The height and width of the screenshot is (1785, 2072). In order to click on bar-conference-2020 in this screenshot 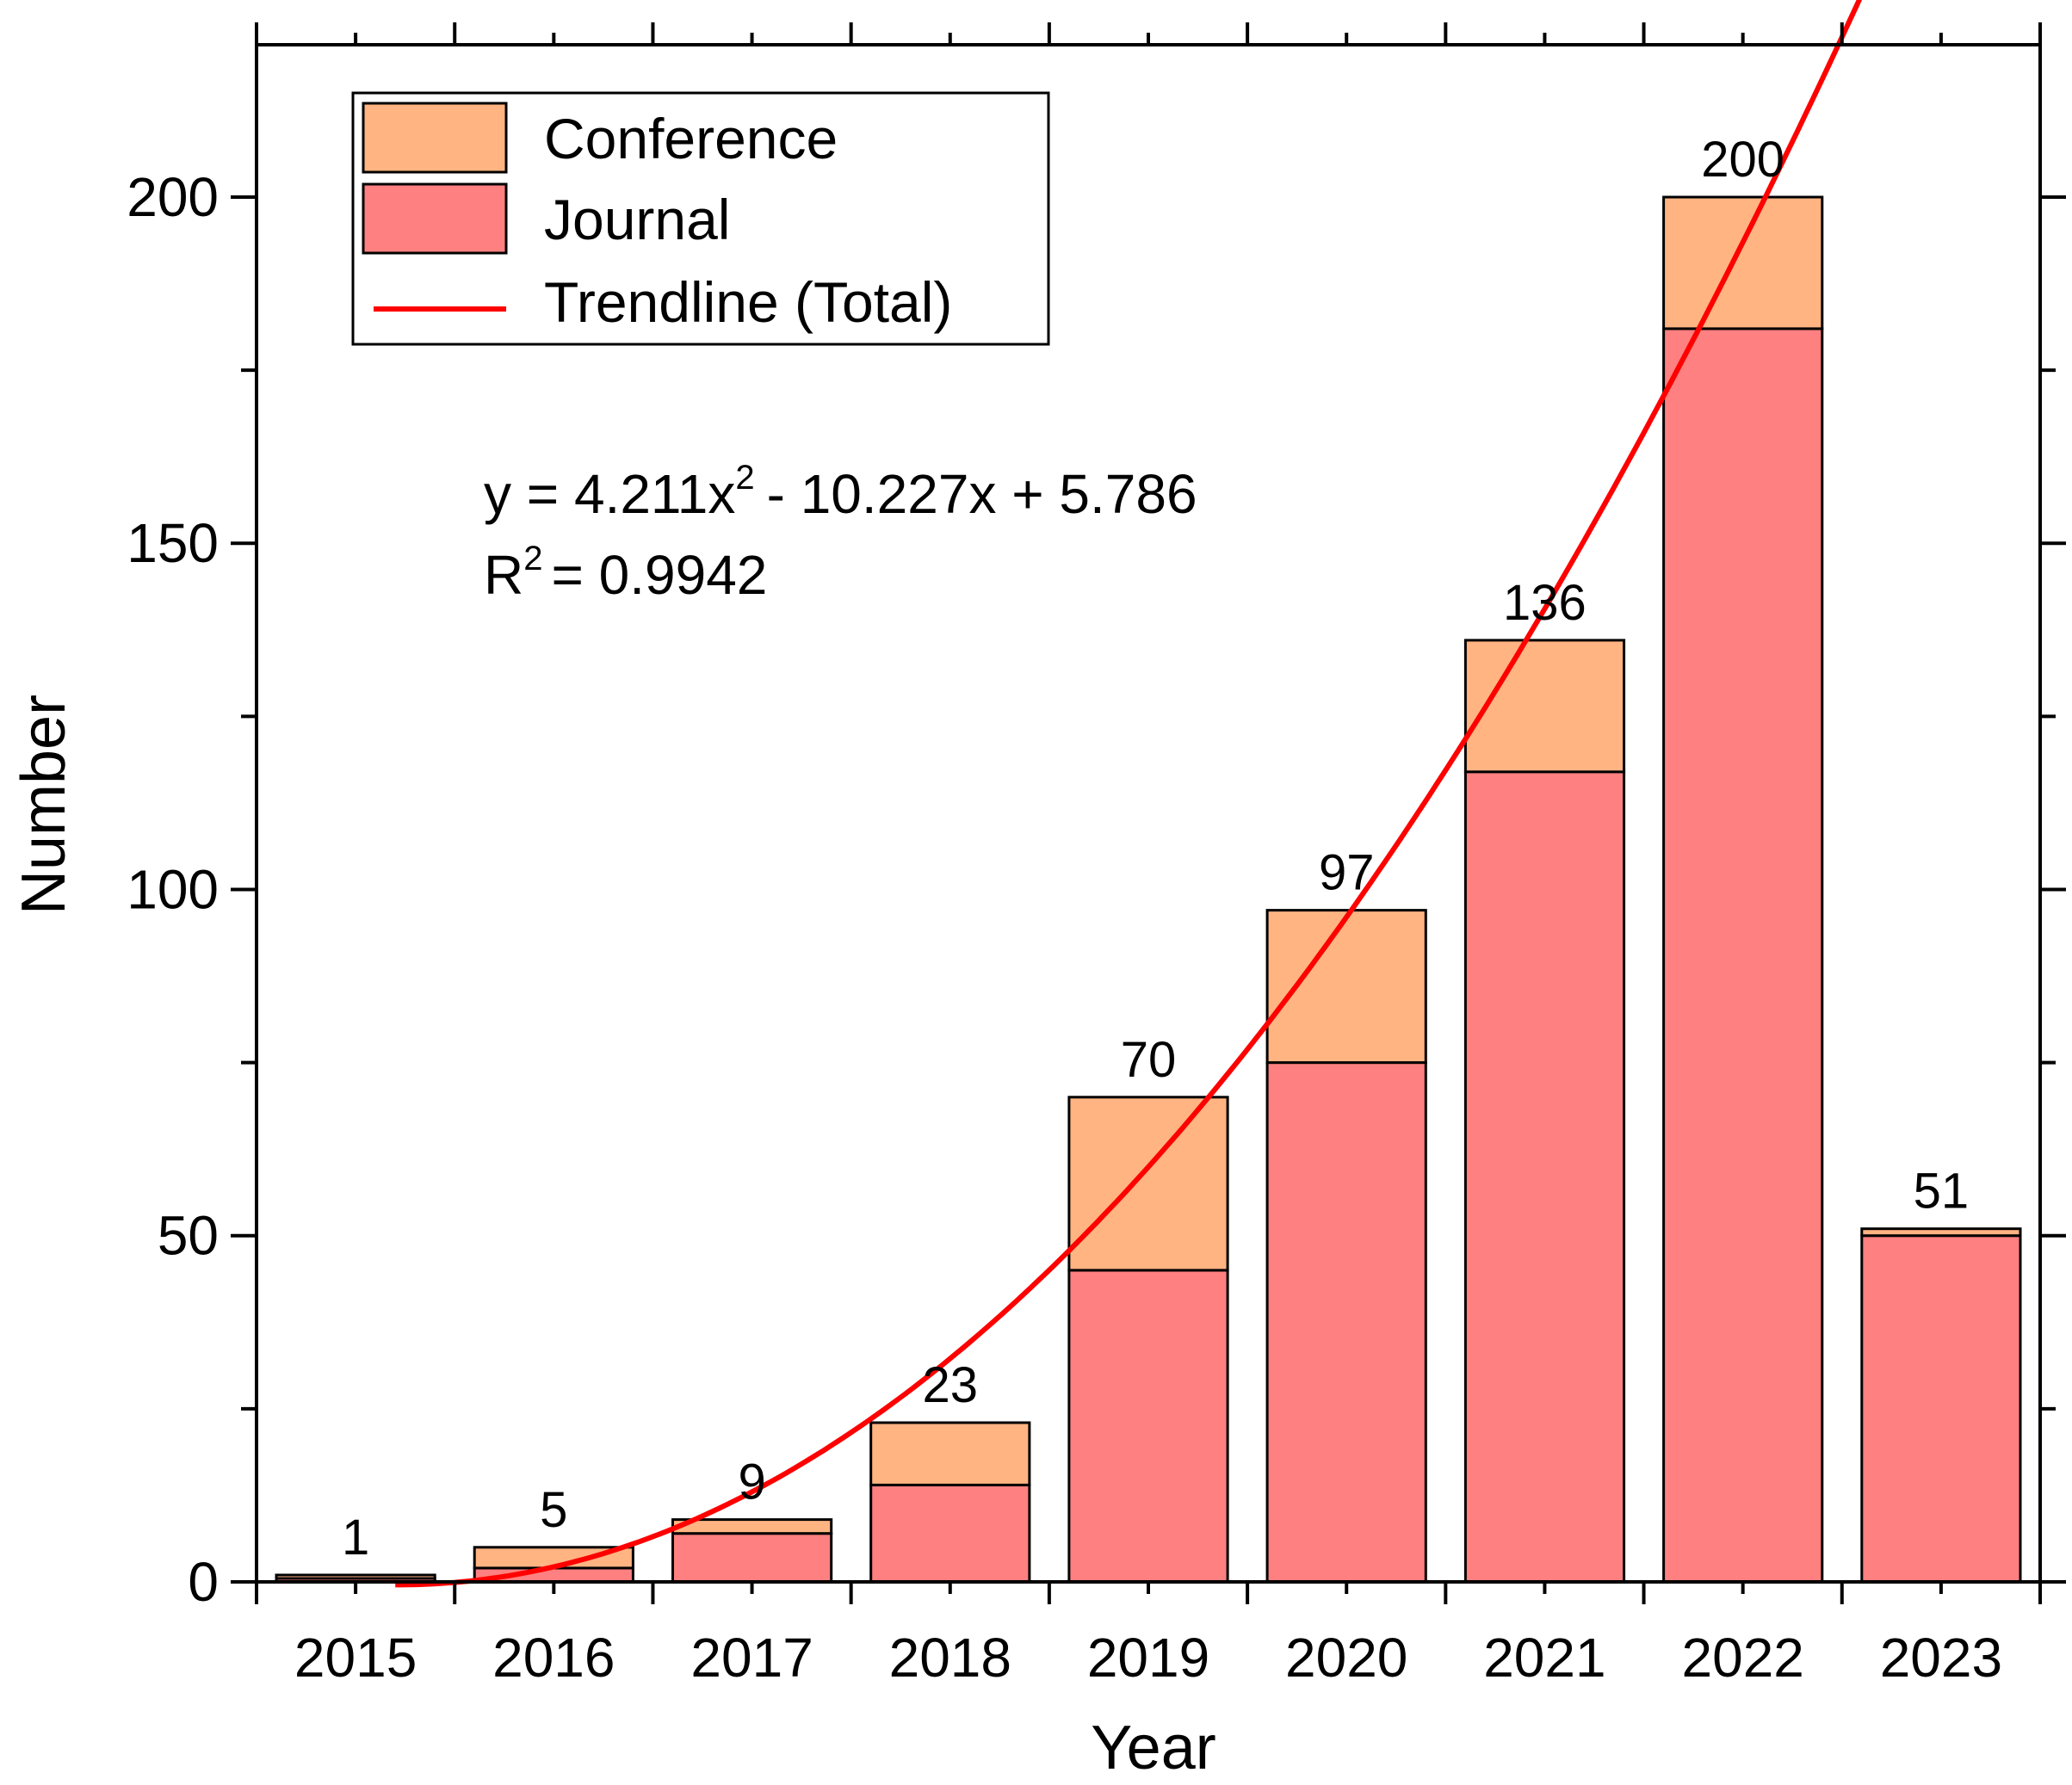, I will do `click(1346, 987)`.